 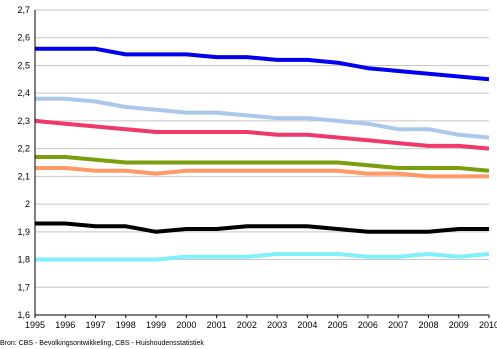 What do you see at coordinates (23, 260) in the screenshot?
I see `y-tick-label: 1,8` at bounding box center [23, 260].